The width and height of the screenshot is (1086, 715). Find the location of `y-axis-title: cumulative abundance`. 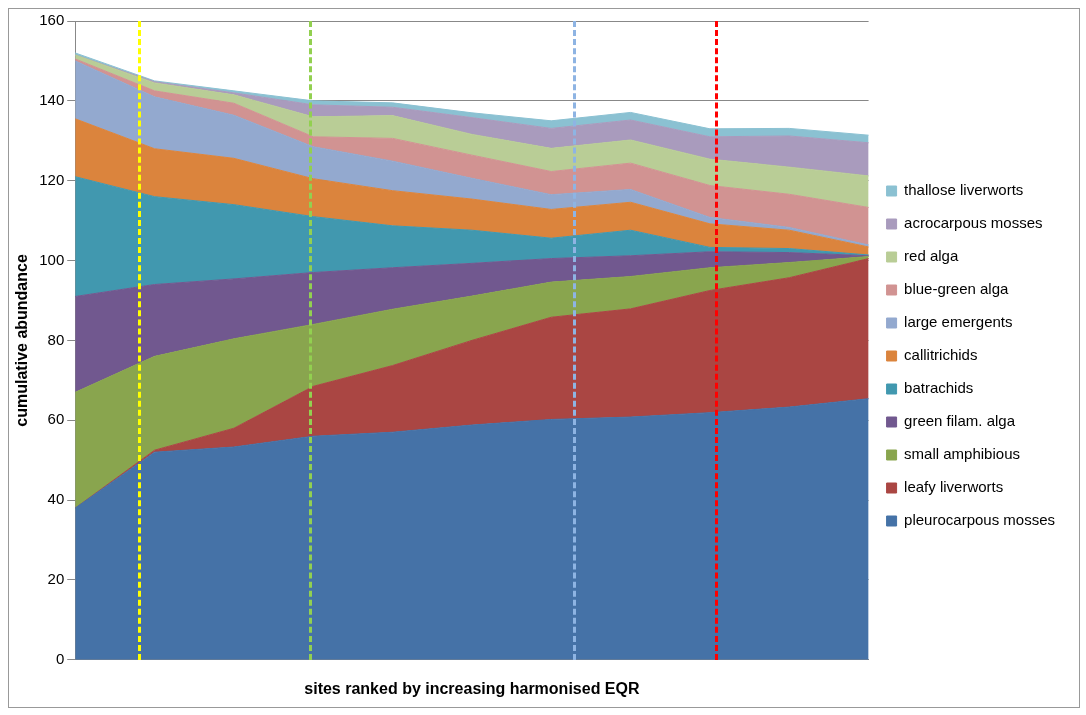

y-axis-title: cumulative abundance is located at coordinates (22, 340).